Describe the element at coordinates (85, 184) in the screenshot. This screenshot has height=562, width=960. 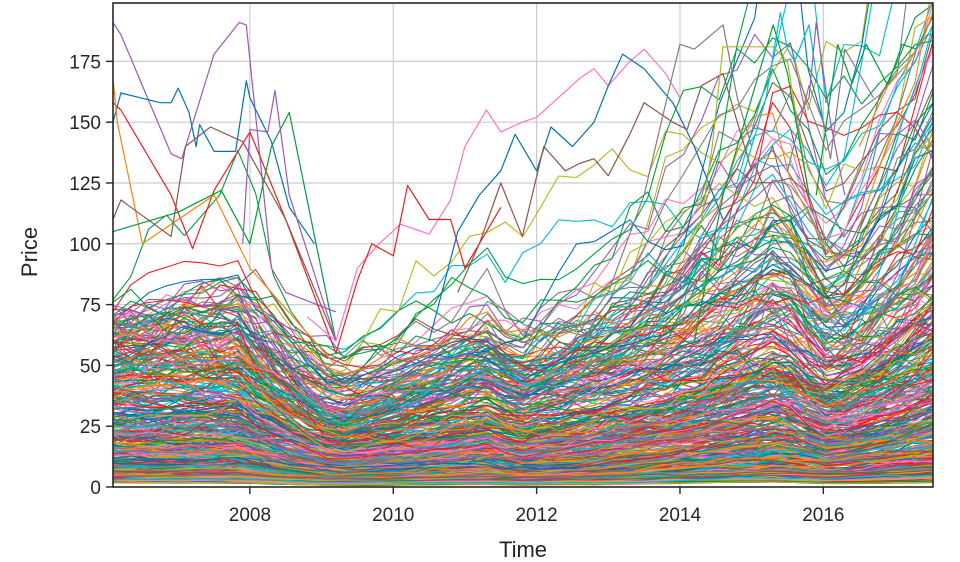
I see `y-tick-label: 125` at that location.